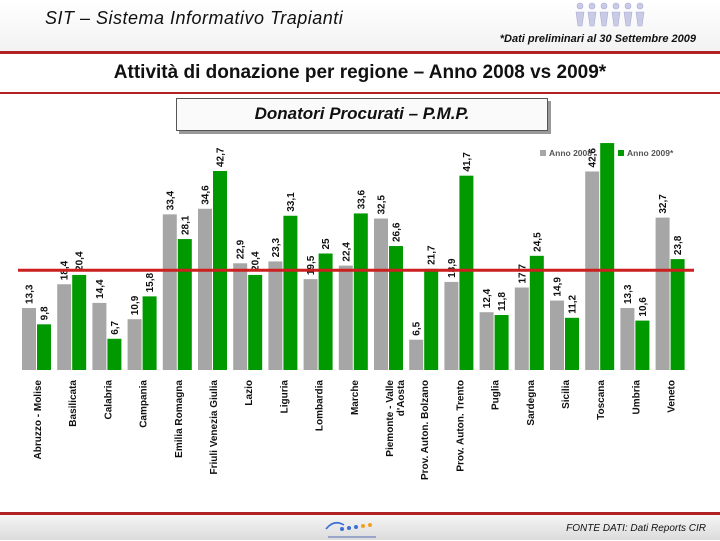 This screenshot has height=541, width=720. What do you see at coordinates (38, 420) in the screenshot?
I see `category-label-0: Abruzzo - Molise` at bounding box center [38, 420].